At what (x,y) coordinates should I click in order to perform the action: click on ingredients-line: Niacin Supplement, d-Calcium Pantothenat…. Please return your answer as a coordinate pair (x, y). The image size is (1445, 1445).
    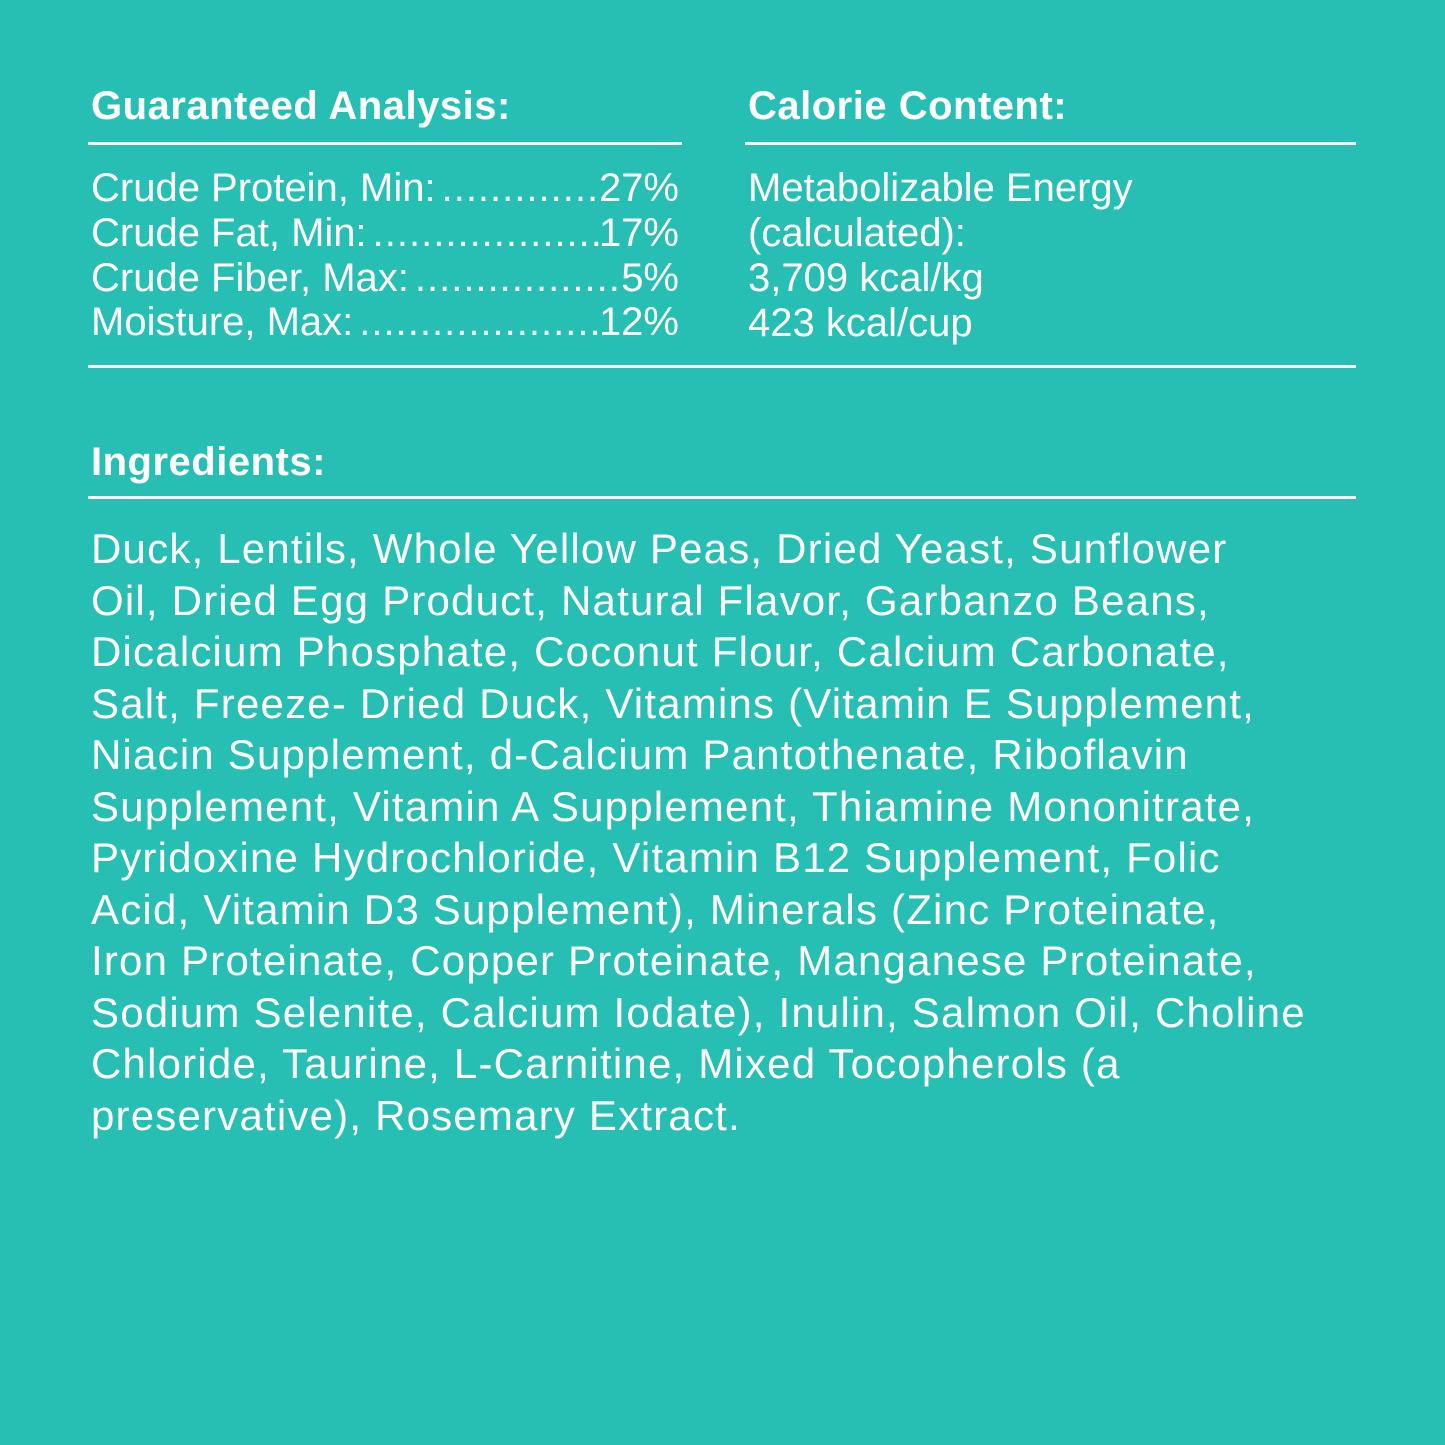
    Looking at the image, I should click on (640, 754).